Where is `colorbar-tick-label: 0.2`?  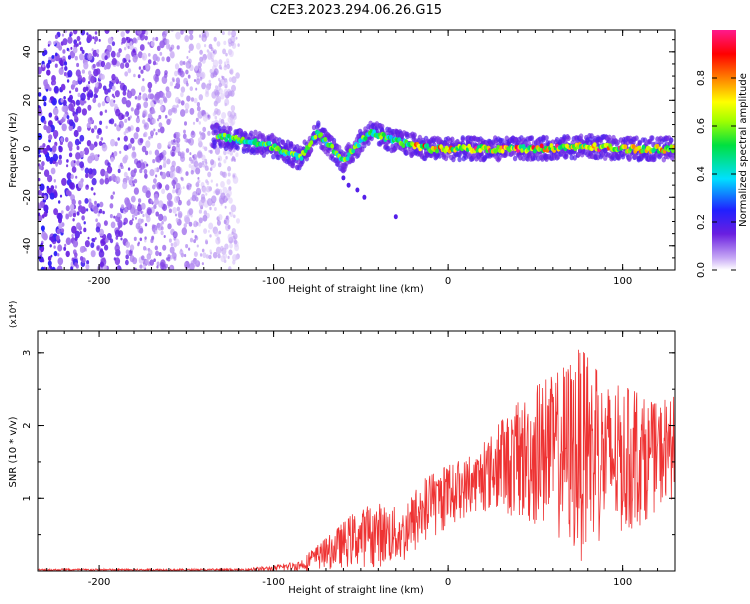
colorbar-tick-label: 0.2 is located at coordinates (701, 222).